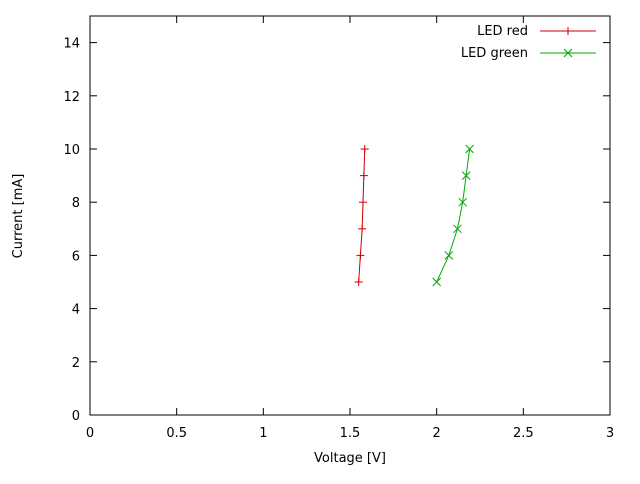 This screenshot has height=484, width=640. What do you see at coordinates (523, 433) in the screenshot?
I see `x-tick-label: 2.5` at bounding box center [523, 433].